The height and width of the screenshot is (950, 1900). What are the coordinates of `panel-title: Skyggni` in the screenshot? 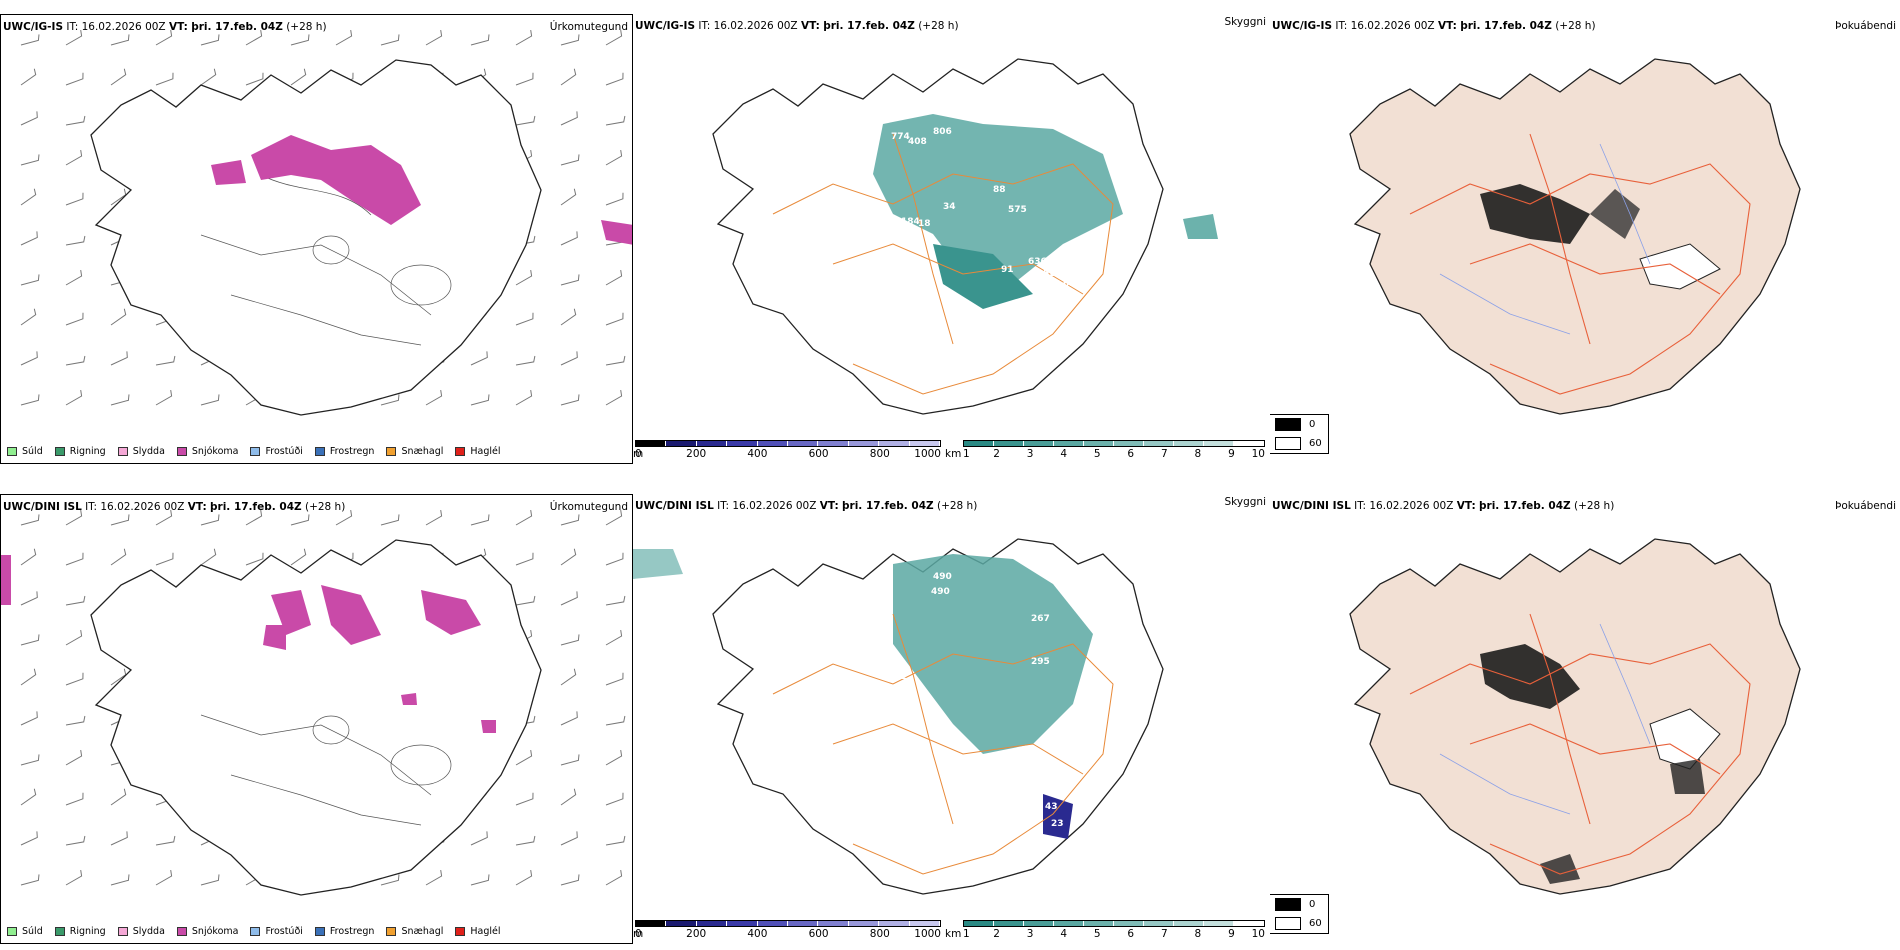 It's located at (1245, 22).